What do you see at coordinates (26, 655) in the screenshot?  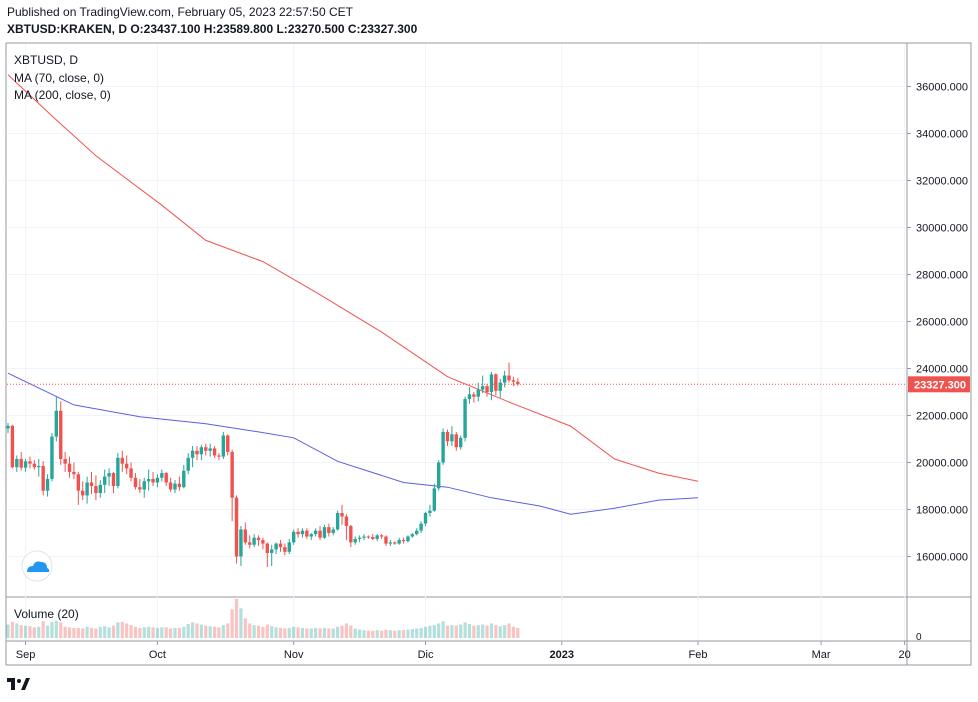 I see `x-tick-label: Sep` at bounding box center [26, 655].